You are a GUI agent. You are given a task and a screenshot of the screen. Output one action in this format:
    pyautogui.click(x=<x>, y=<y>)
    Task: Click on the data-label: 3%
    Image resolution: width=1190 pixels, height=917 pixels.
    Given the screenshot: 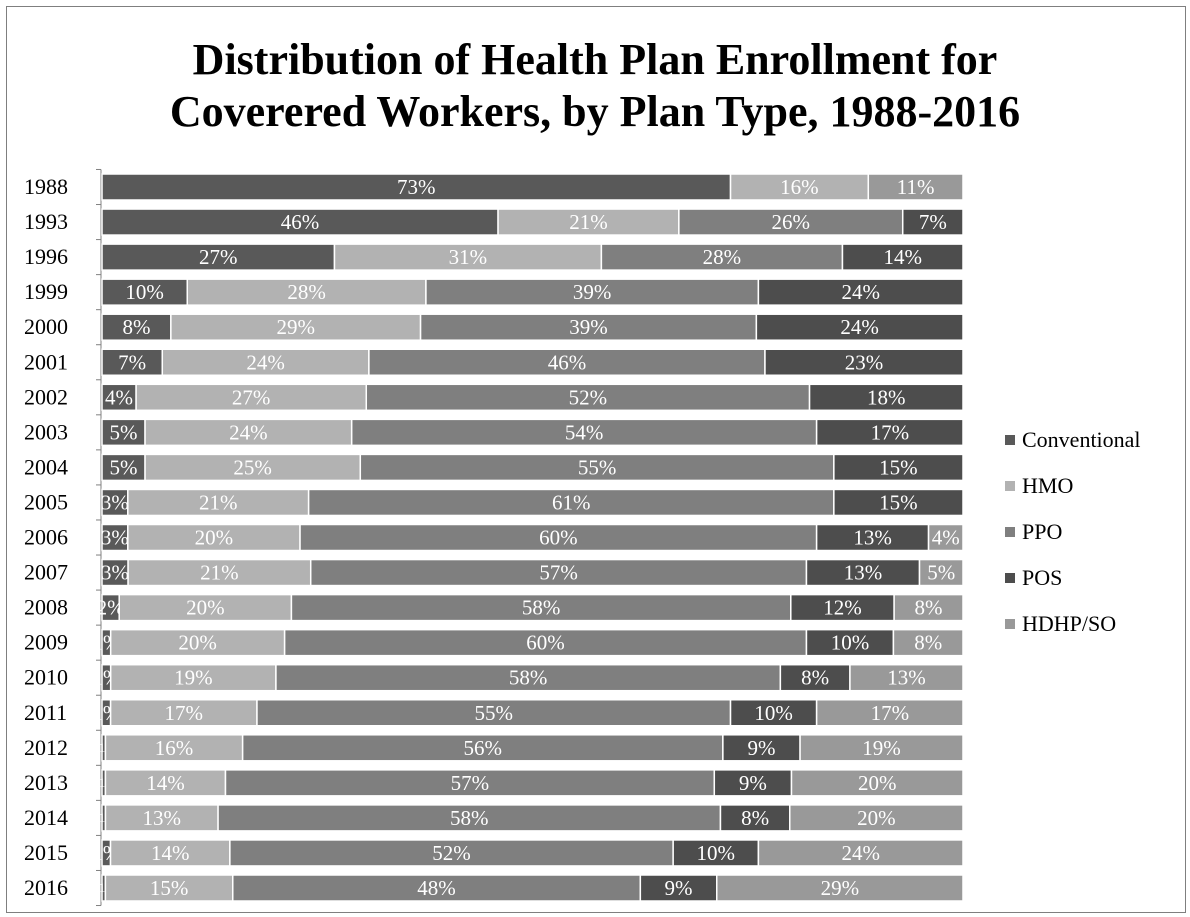 What is the action you would take?
    pyautogui.click(x=115, y=538)
    